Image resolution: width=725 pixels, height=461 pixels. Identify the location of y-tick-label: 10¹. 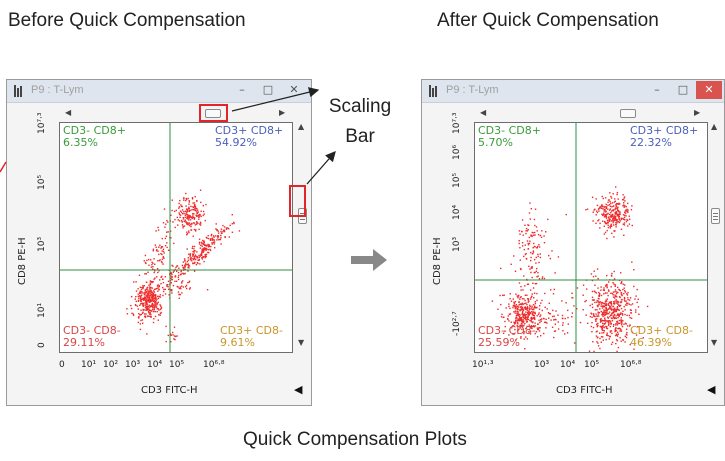
(42, 310).